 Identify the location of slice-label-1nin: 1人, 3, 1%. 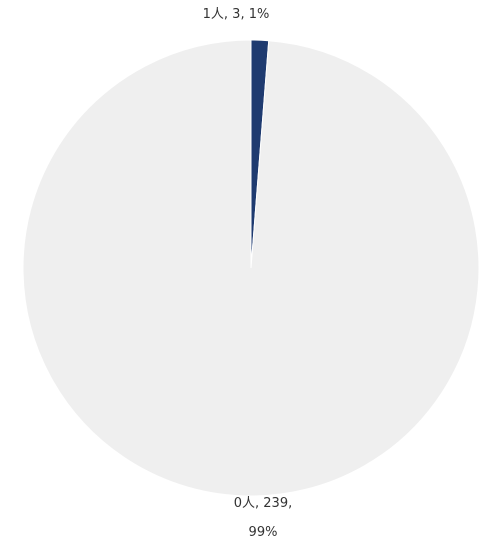
(236, 14).